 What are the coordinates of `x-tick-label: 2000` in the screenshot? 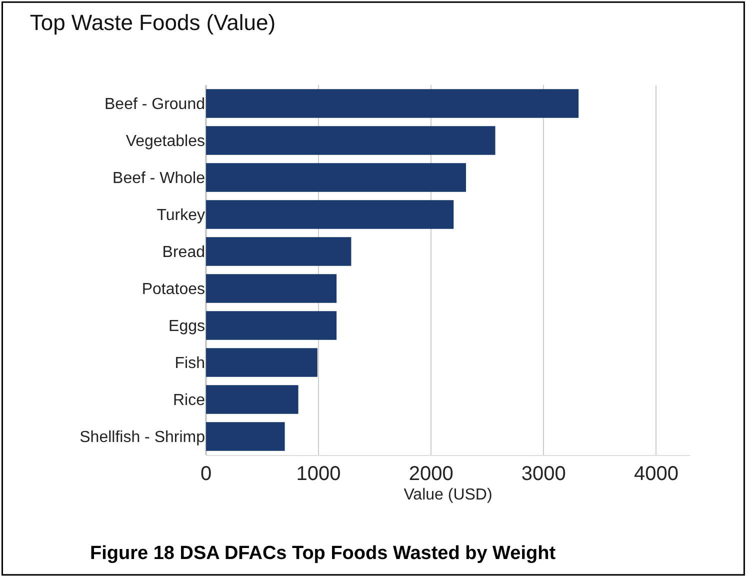 It's located at (431, 474).